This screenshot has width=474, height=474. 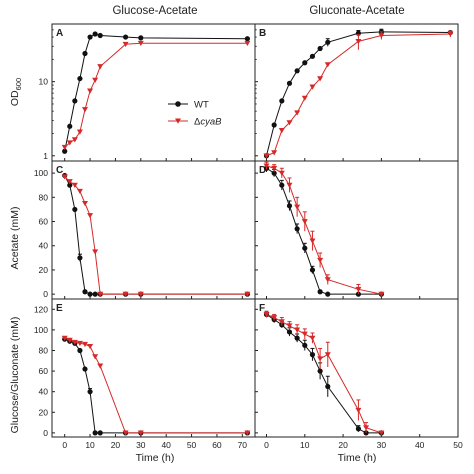 What do you see at coordinates (208, 122) in the screenshot?
I see `legend-cyab-label: ΔcyaB` at bounding box center [208, 122].